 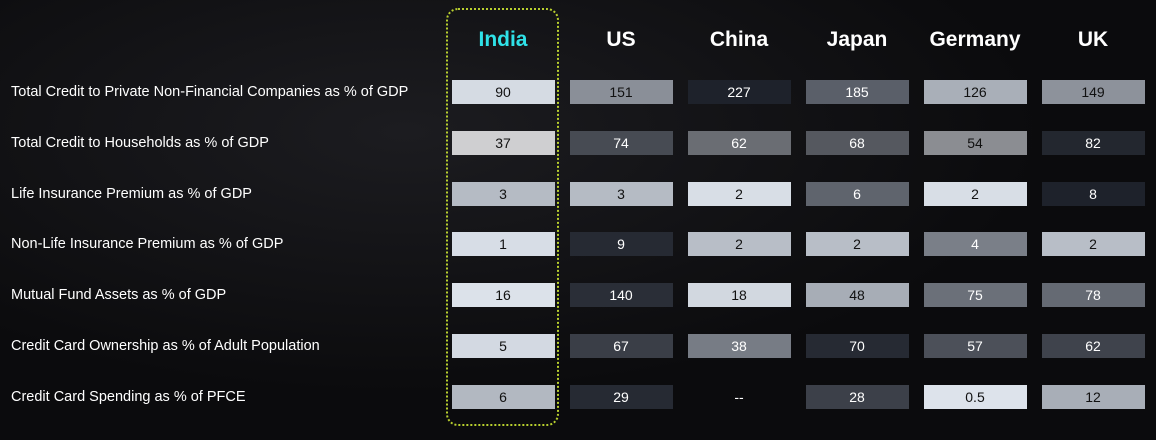 I want to click on column-header: Germany, so click(x=975, y=39).